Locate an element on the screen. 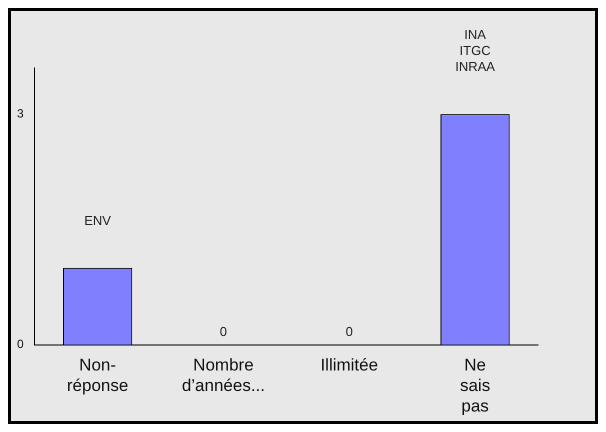 The height and width of the screenshot is (432, 606). x-tick-label: Ne sais pas is located at coordinates (475, 386).